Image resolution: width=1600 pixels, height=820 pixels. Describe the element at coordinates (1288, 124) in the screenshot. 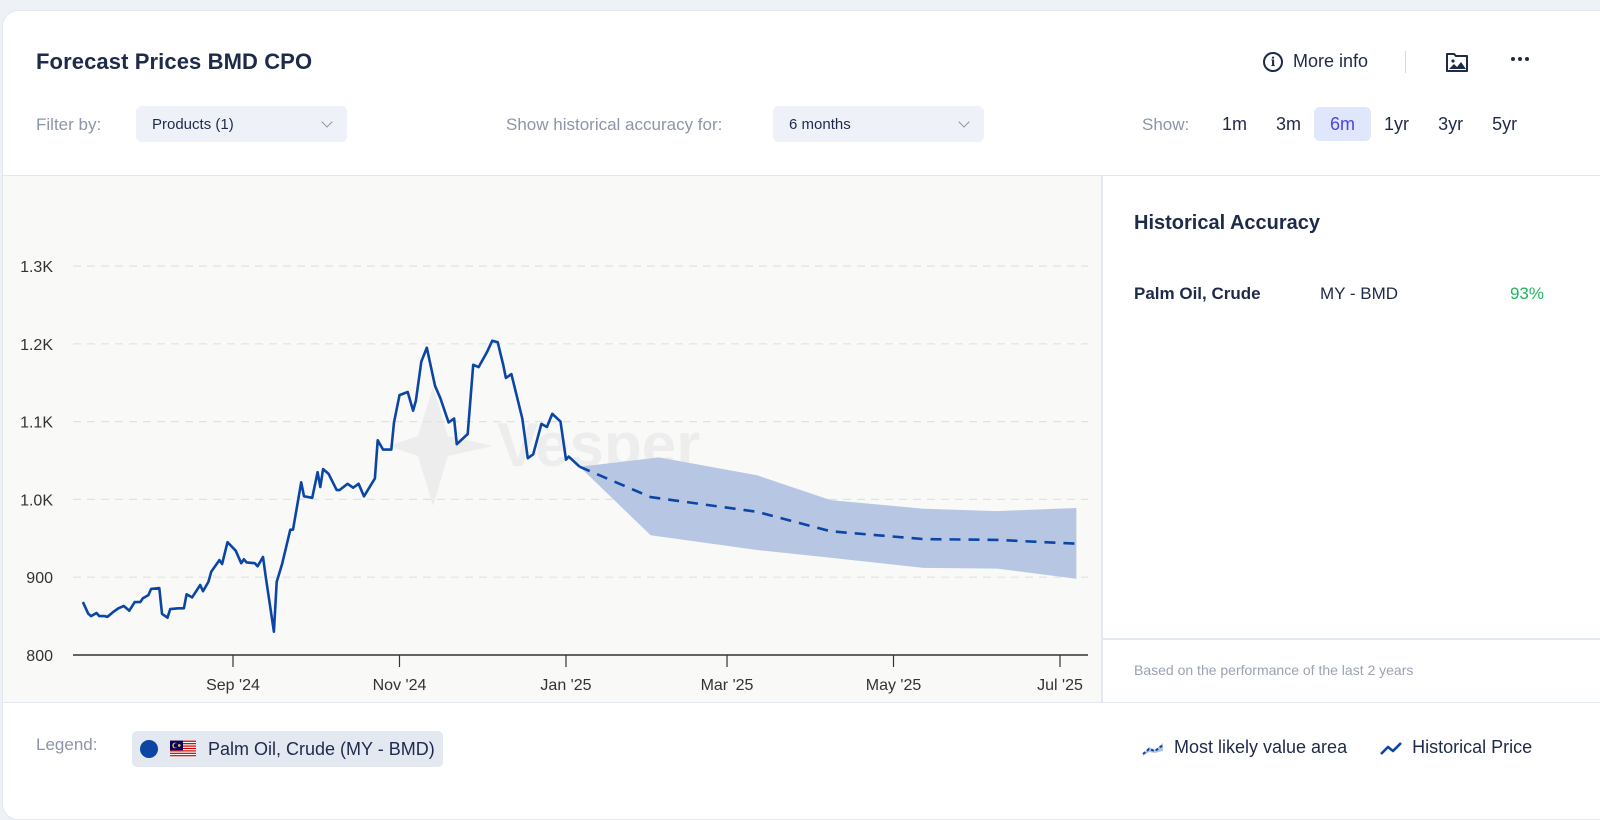

I see `range-3m: 3m` at that location.